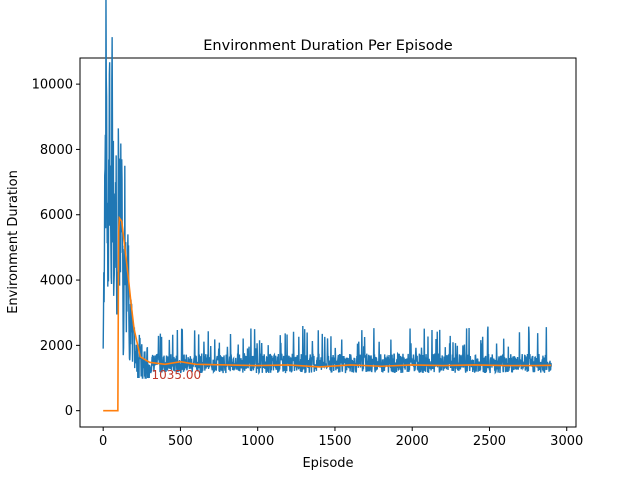 The width and height of the screenshot is (640, 480). I want to click on min-value-annotation: 1035.00, so click(177, 375).